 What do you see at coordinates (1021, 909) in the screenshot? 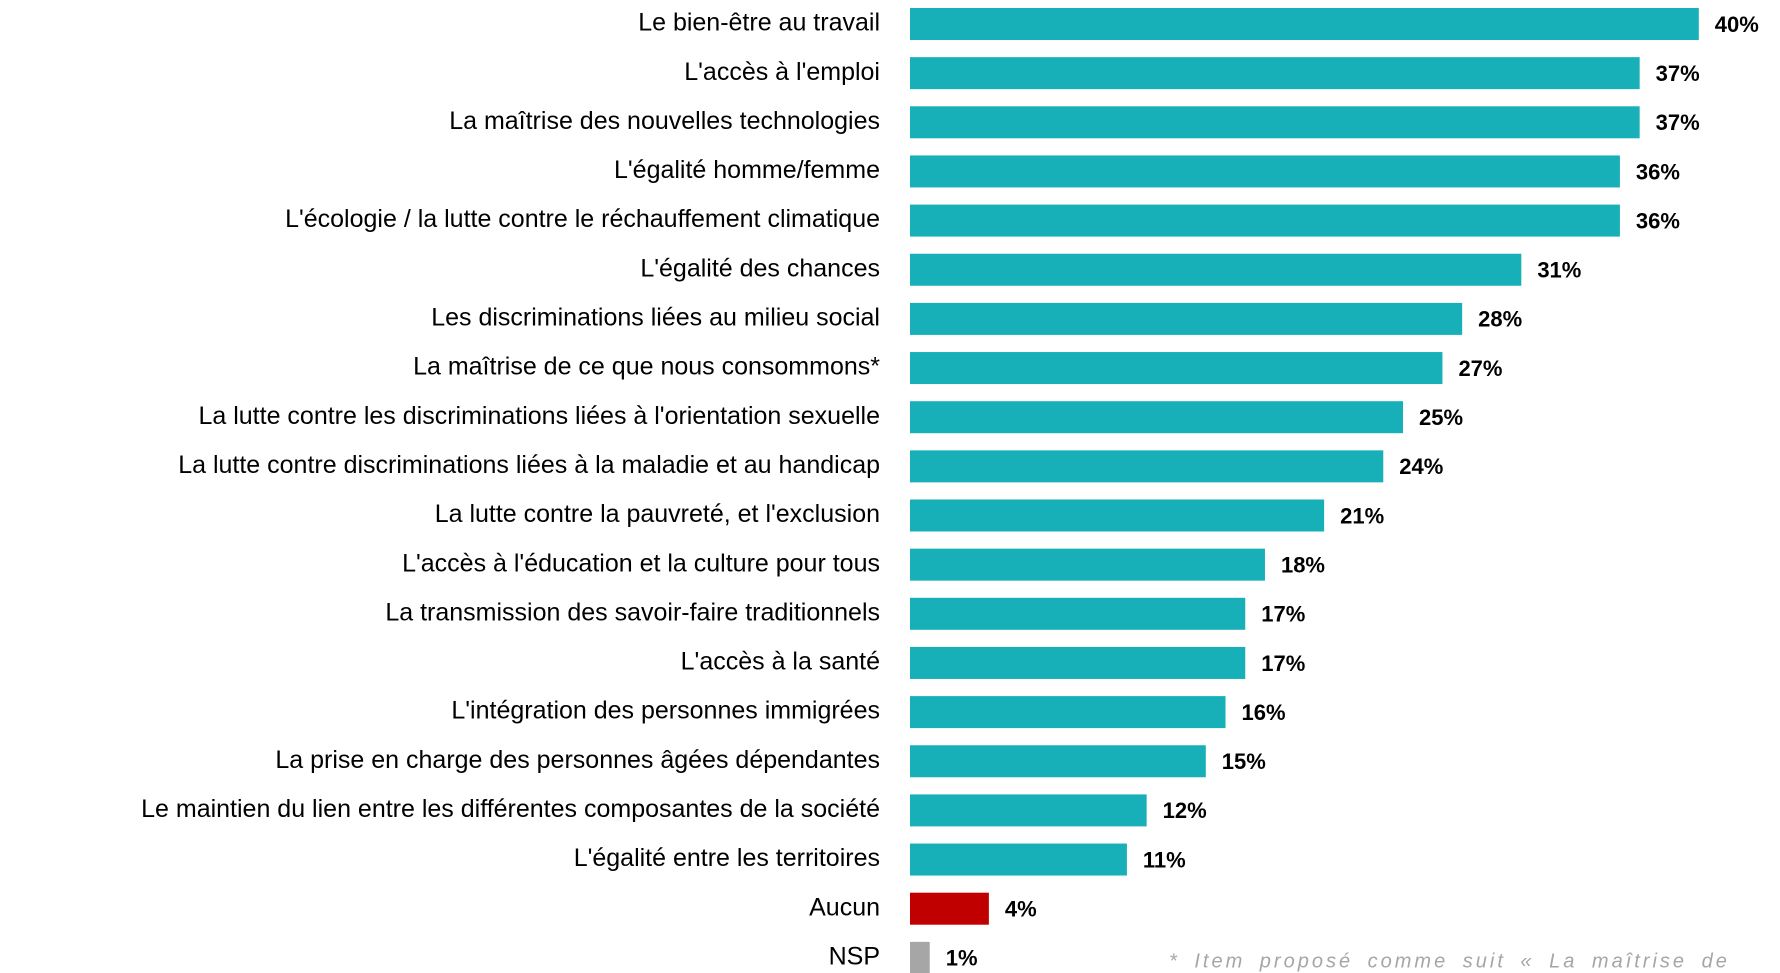
I see `value-label: 4%` at bounding box center [1021, 909].